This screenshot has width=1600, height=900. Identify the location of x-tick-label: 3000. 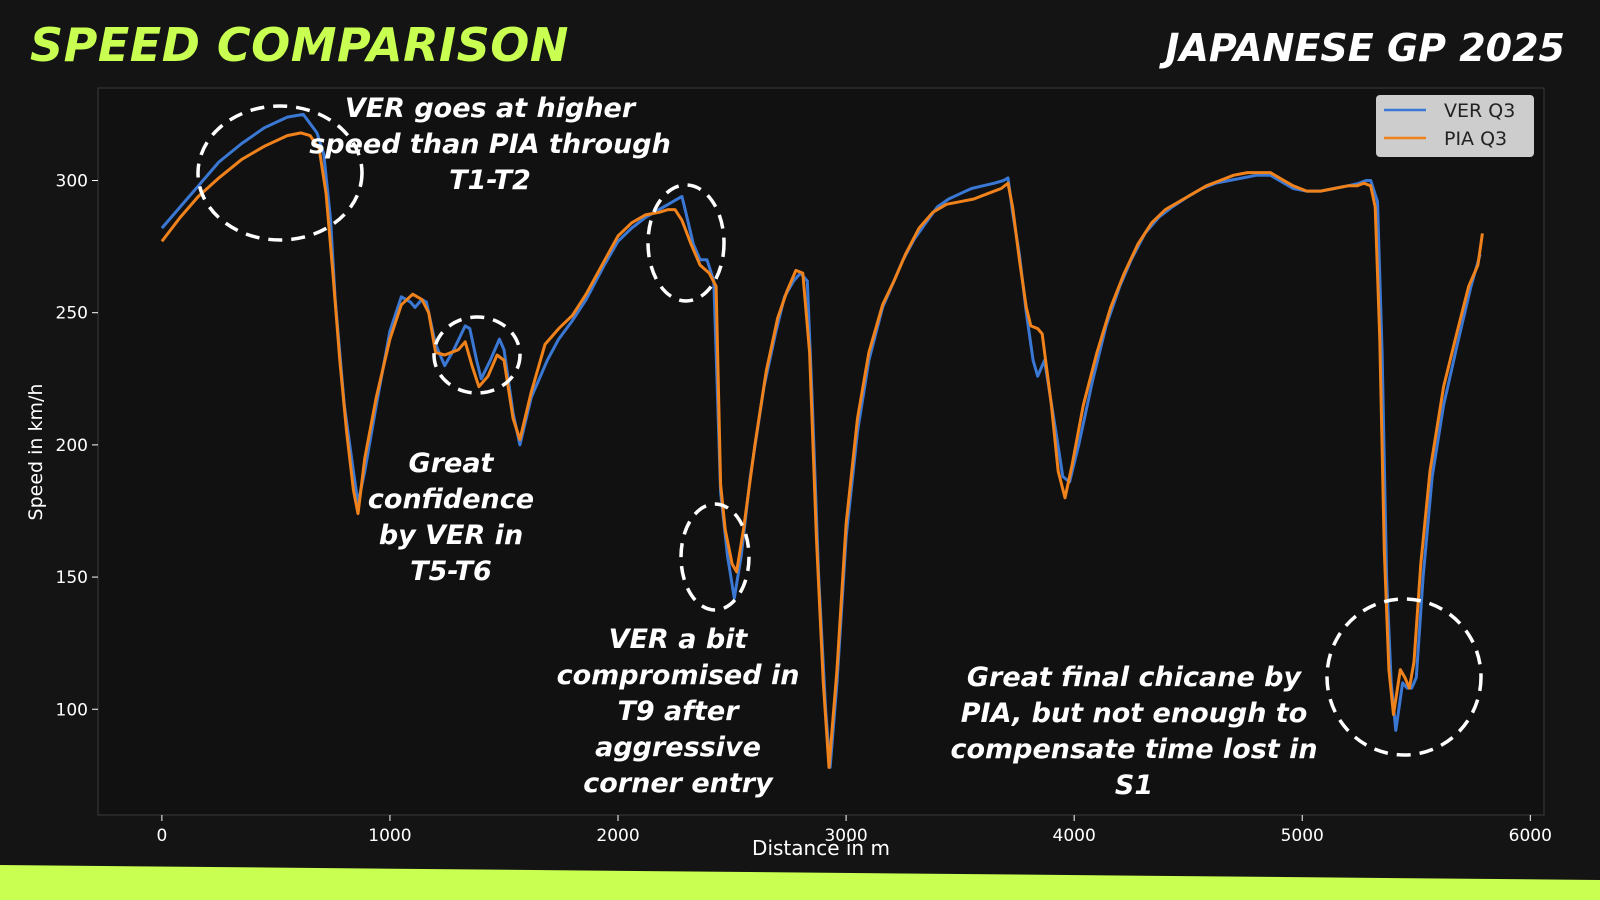
(845, 836).